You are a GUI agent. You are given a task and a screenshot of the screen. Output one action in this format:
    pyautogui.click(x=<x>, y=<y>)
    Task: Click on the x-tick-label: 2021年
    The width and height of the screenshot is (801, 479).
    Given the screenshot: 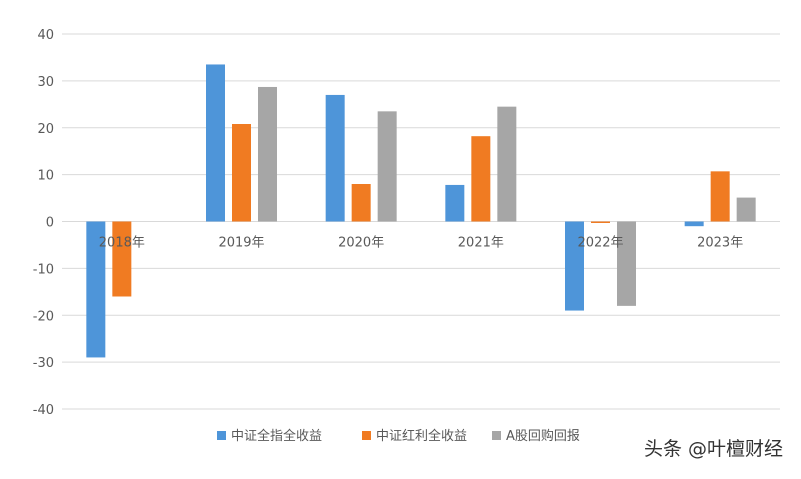 What is the action you would take?
    pyautogui.click(x=481, y=243)
    